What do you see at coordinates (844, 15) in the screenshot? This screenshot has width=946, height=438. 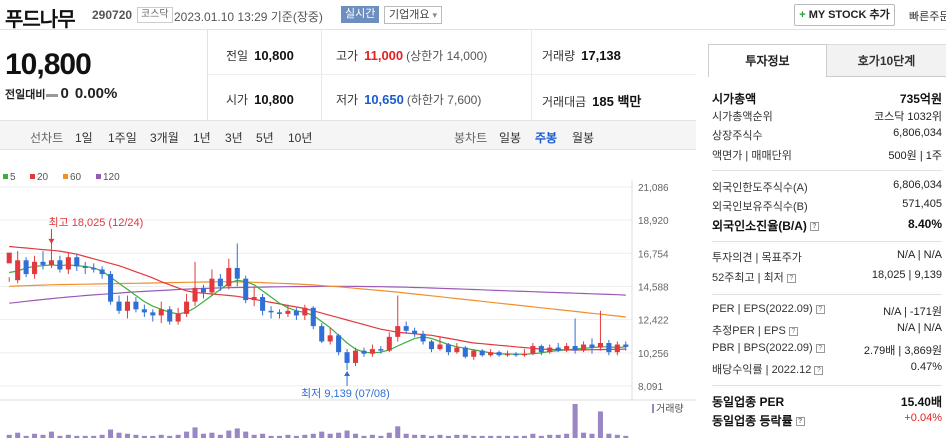 I see `add-my-stock-button: + MY STOCK 추가` at bounding box center [844, 15].